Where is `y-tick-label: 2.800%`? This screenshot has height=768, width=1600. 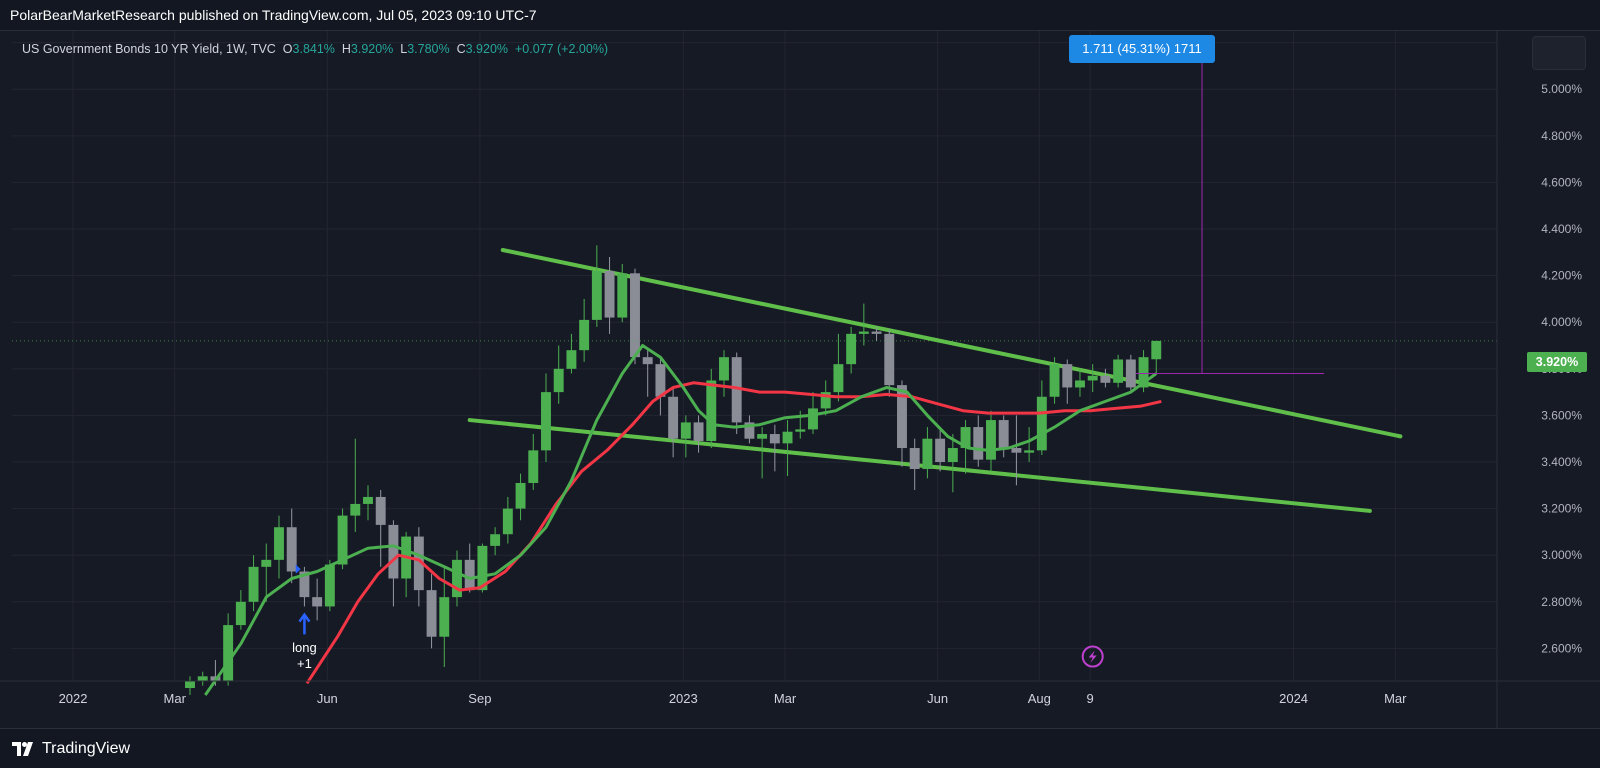
y-tick-label: 2.800% is located at coordinates (1561, 602).